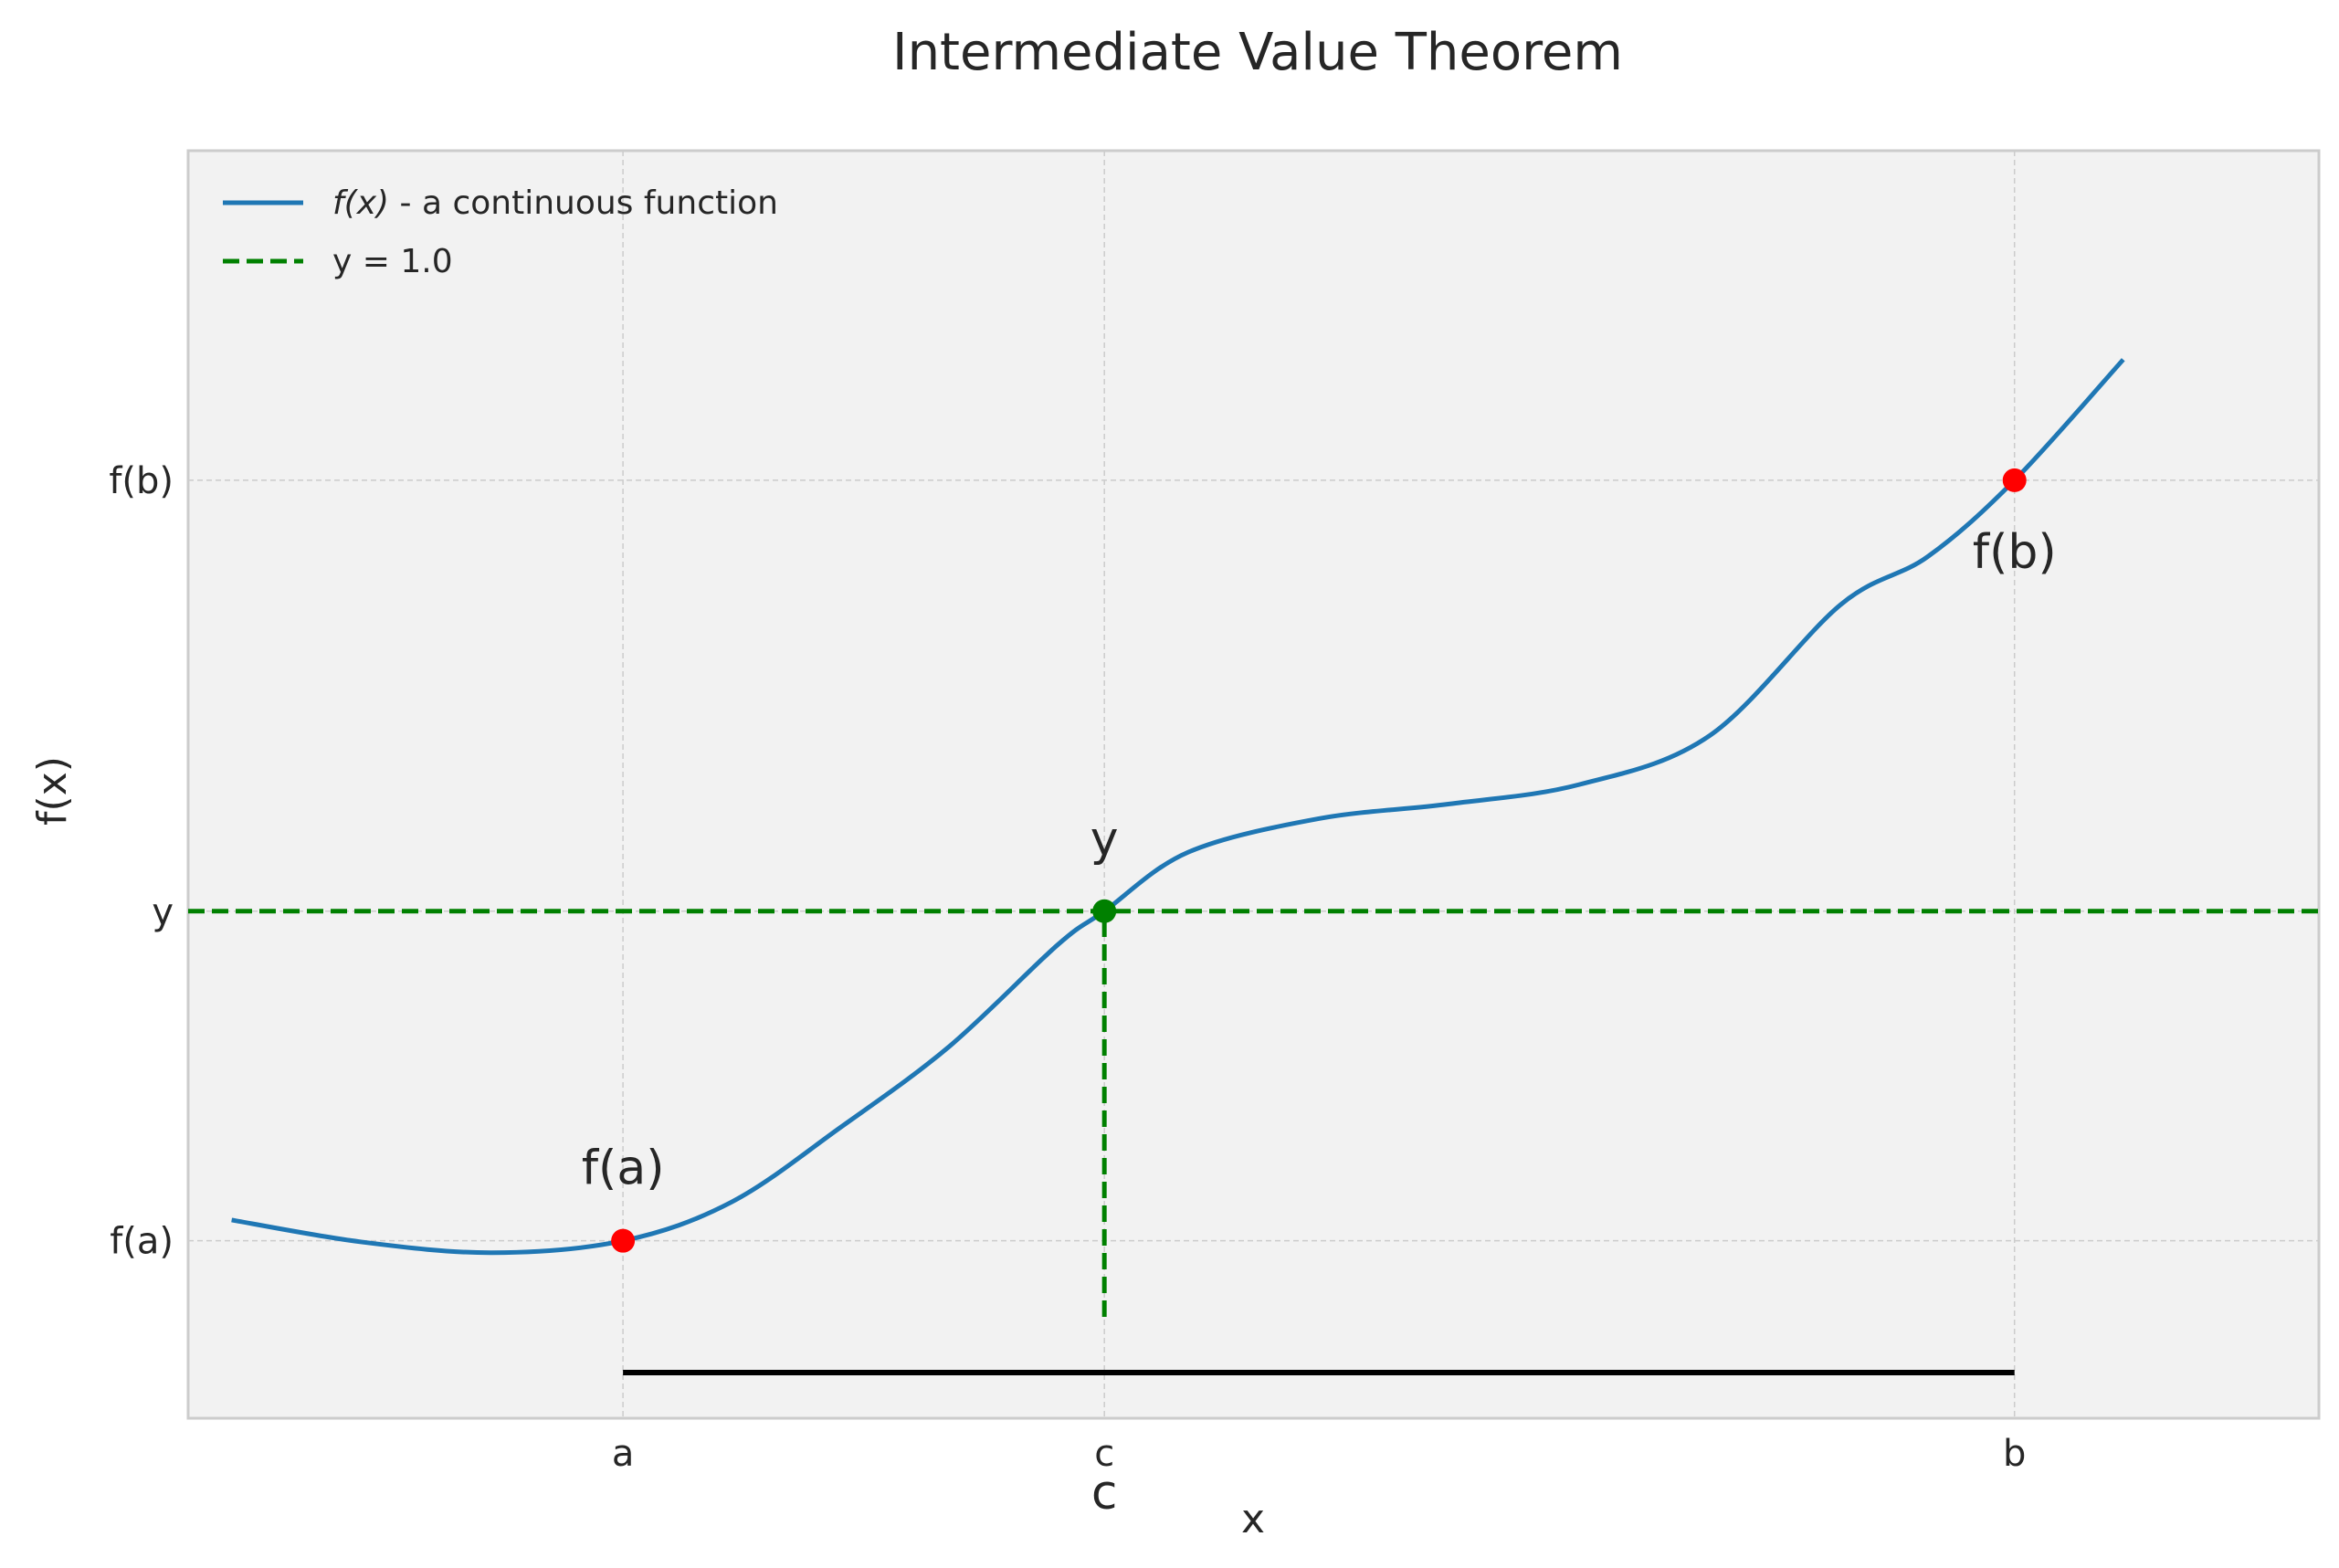 This screenshot has width=2339, height=1568. I want to click on x-tick-label: a, so click(623, 1454).